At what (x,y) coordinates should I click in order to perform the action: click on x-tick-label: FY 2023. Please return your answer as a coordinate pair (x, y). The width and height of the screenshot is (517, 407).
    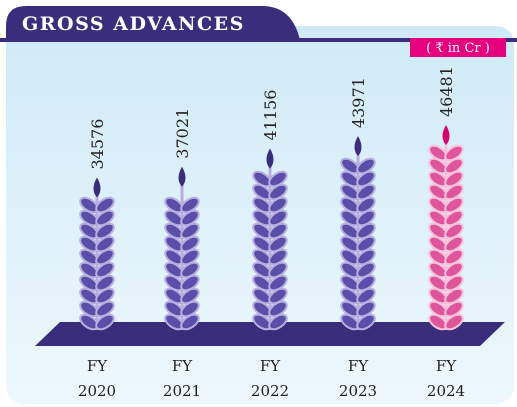
    Looking at the image, I should click on (358, 378).